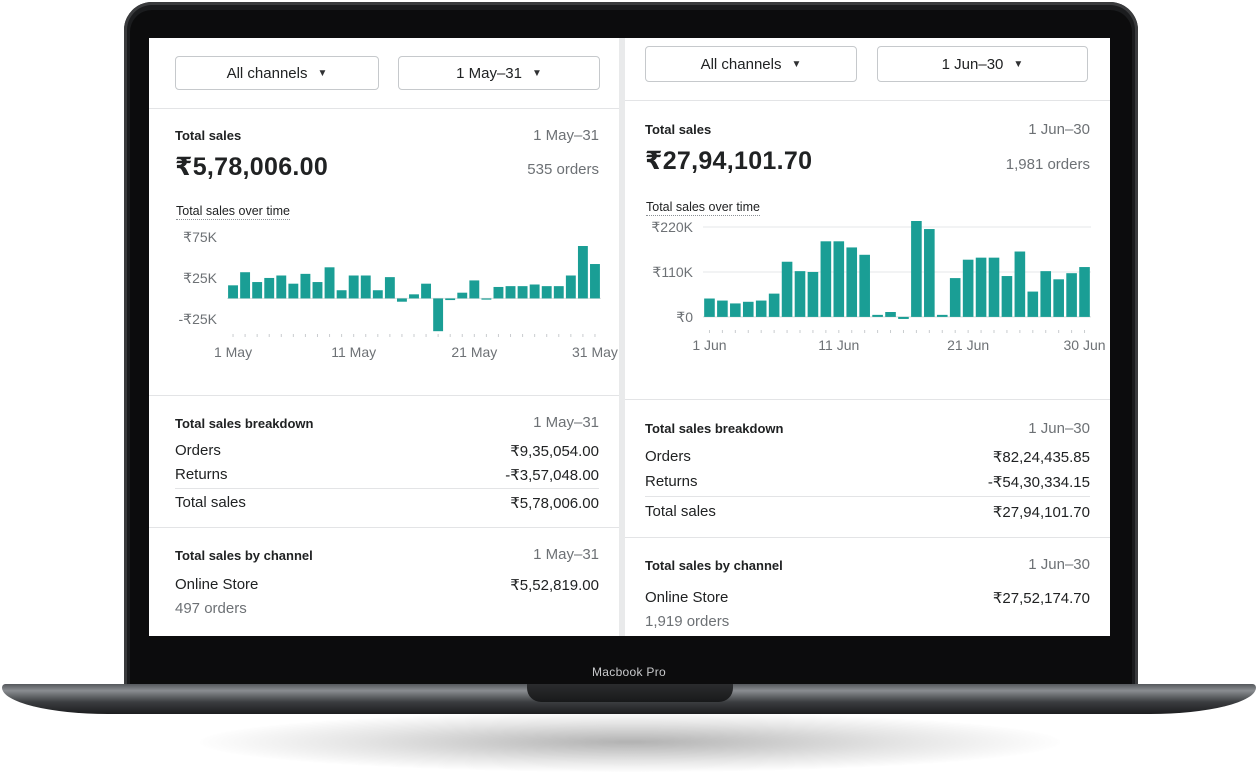 This screenshot has width=1258, height=782. I want to click on breakdown-range: 1 Jun–30, so click(1059, 428).